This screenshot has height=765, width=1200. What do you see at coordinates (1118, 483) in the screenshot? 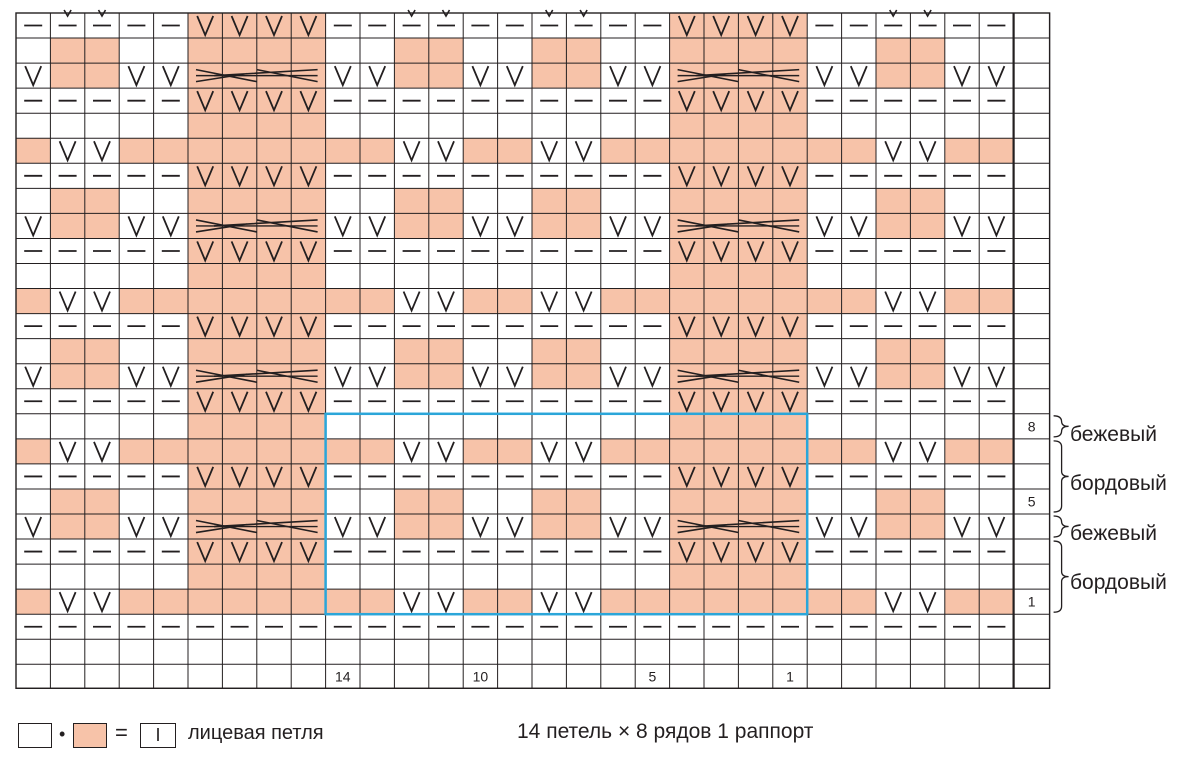
I see `color-label-rows-5-7: бордовый` at bounding box center [1118, 483].